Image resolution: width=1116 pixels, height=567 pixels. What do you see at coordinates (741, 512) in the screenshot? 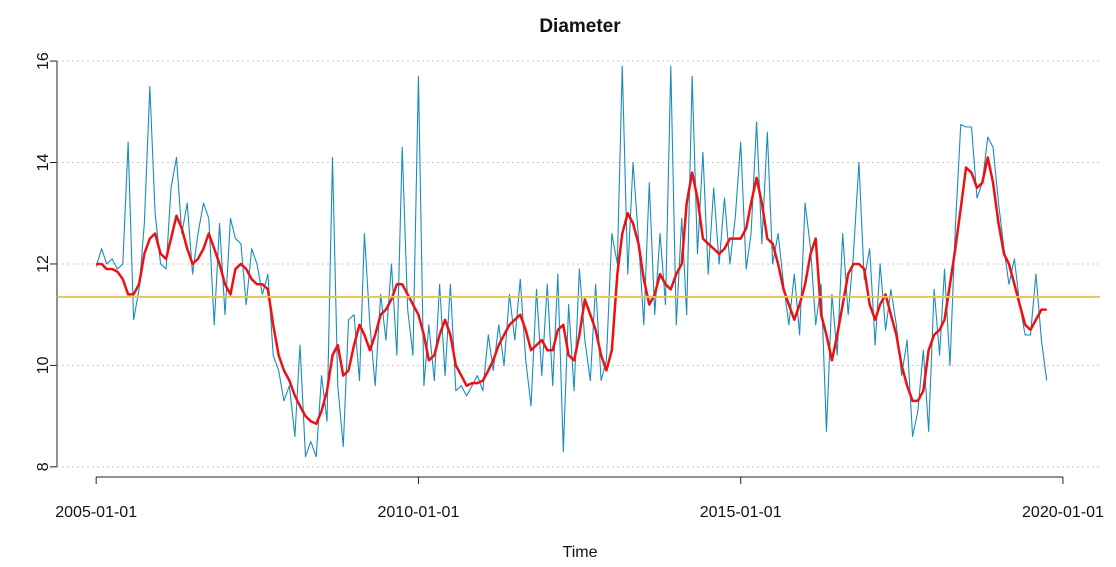
I see `x-tick-label: 2015-01-01` at bounding box center [741, 512].